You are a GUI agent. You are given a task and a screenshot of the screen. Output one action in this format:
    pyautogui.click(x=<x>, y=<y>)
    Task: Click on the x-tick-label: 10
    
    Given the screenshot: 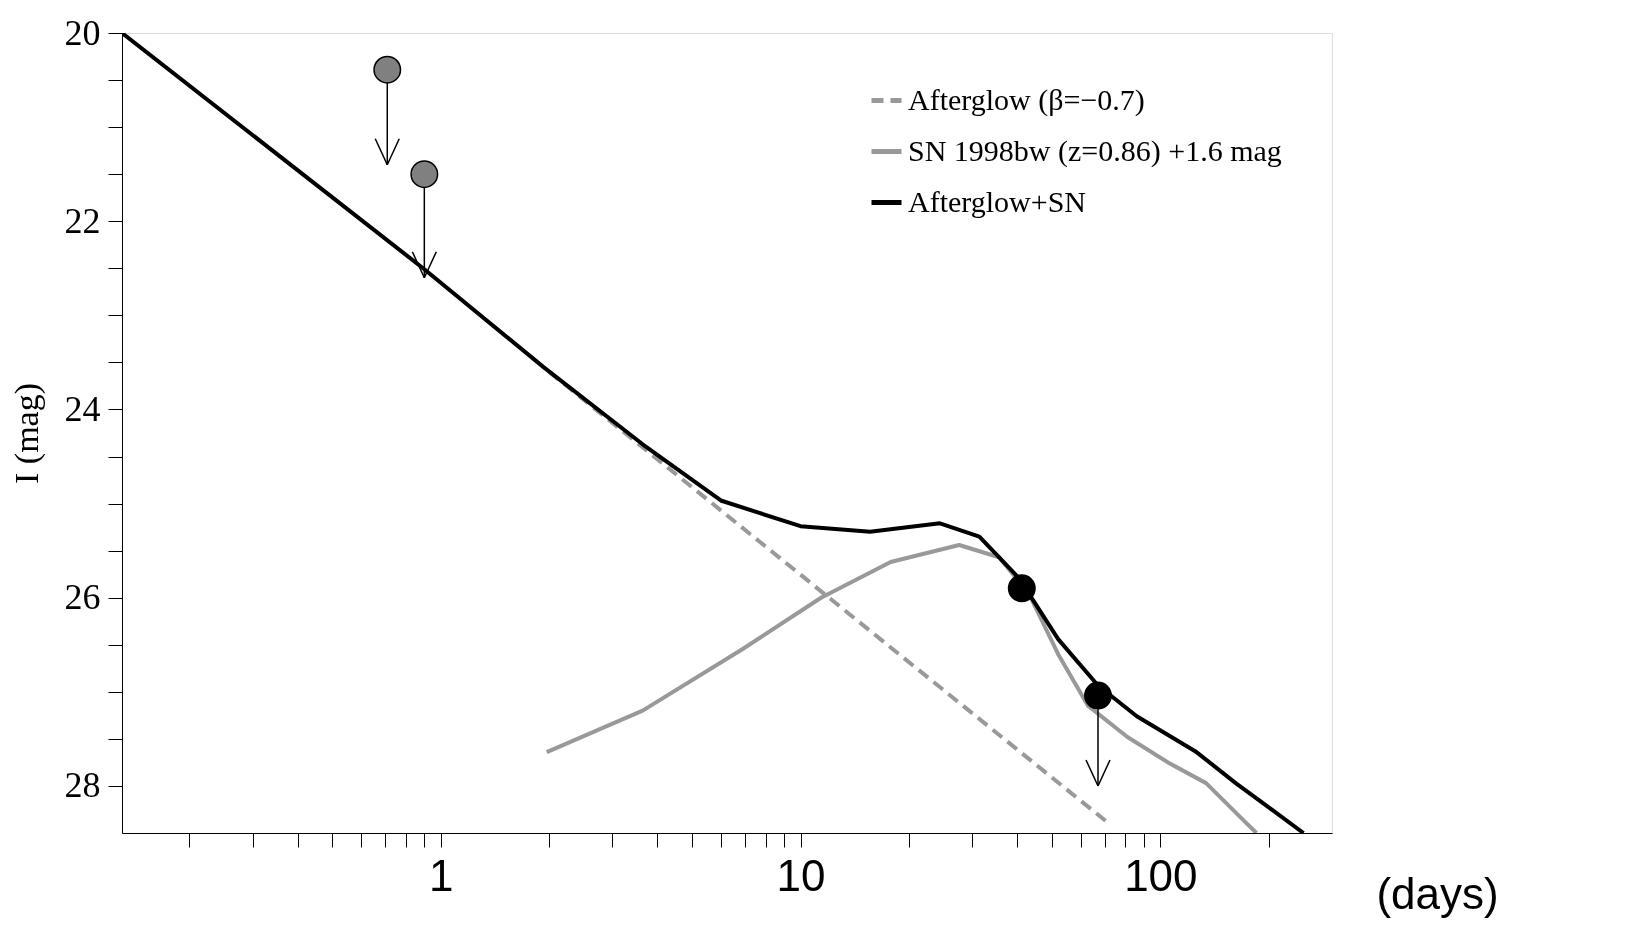 What is the action you would take?
    pyautogui.click(x=801, y=875)
    